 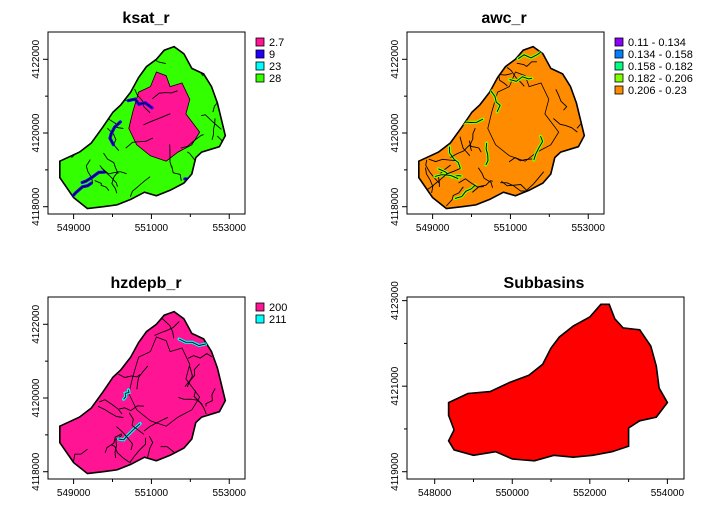 I want to click on x-tick-label: 554000, so click(x=668, y=493).